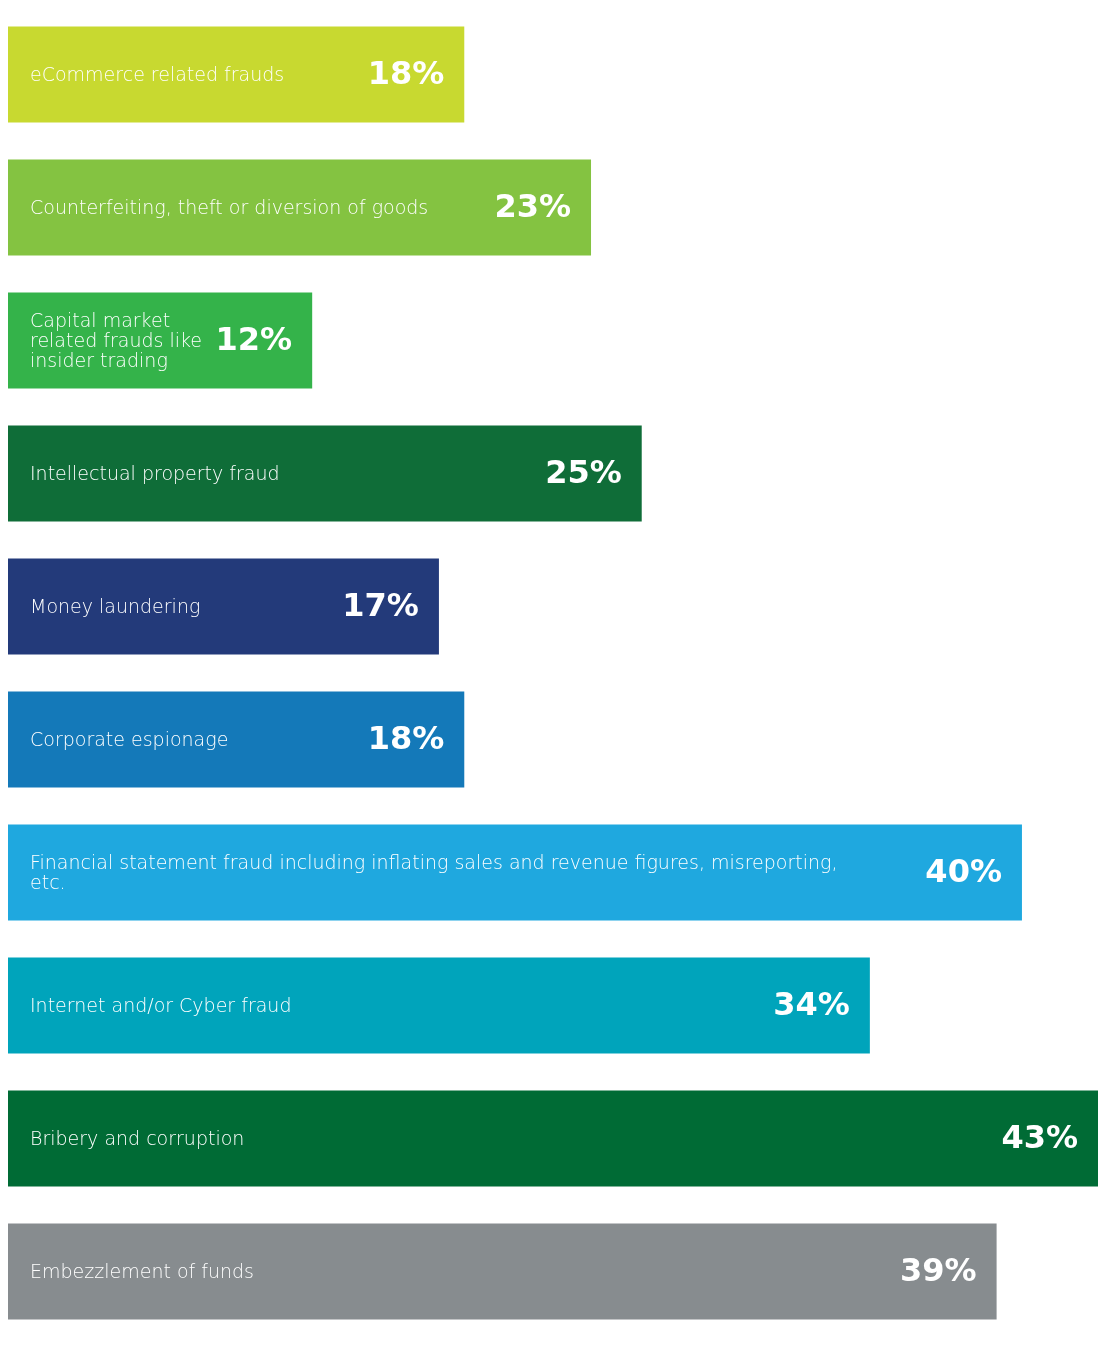 The width and height of the screenshot is (1106, 1350). I want to click on data-label: 39%, so click(938, 1269).